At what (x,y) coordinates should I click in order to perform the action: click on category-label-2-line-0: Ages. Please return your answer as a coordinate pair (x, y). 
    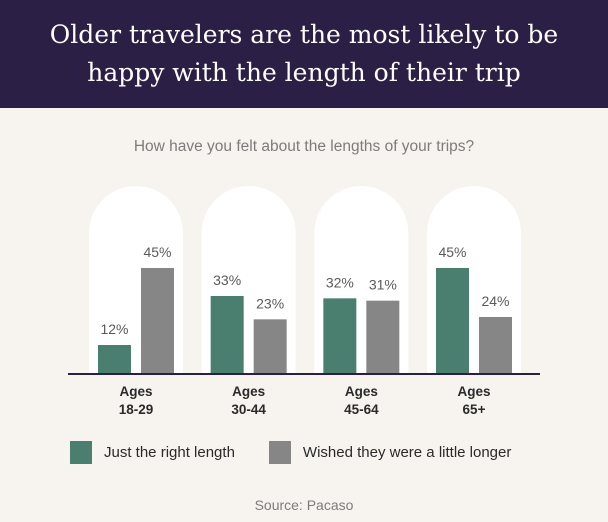
    Looking at the image, I should click on (361, 391).